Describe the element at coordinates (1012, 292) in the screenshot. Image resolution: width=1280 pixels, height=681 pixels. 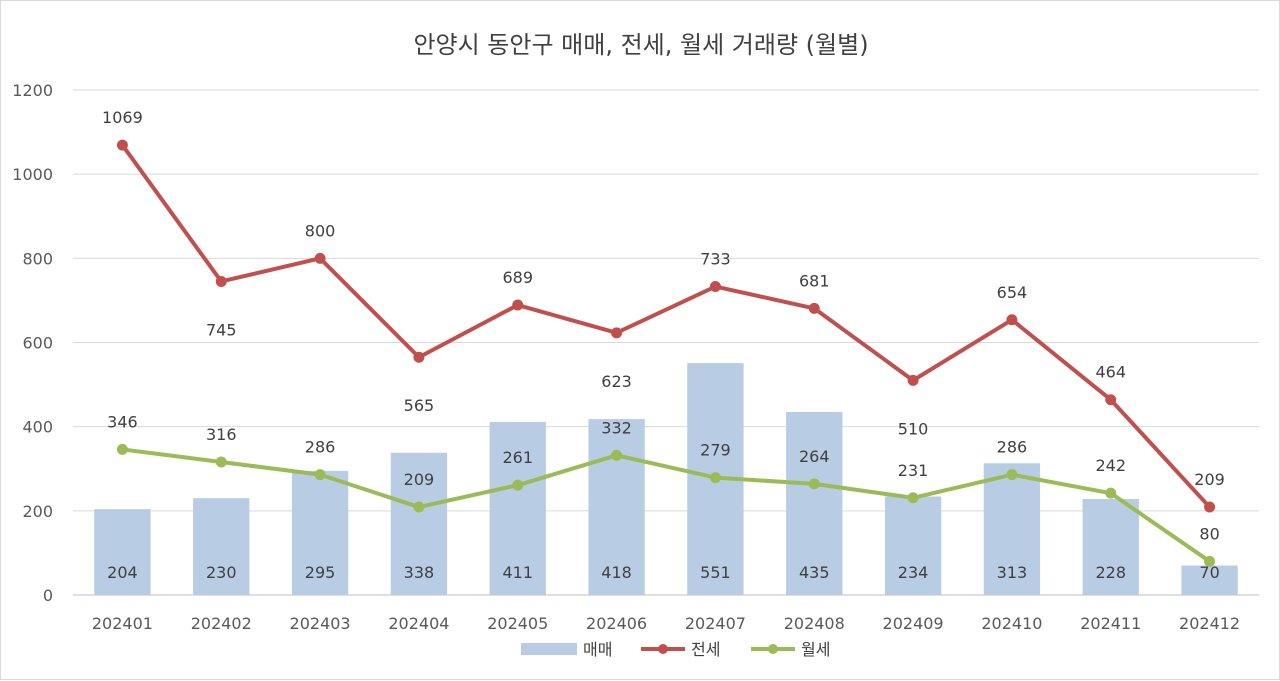
I see `line-data-label: 654` at that location.